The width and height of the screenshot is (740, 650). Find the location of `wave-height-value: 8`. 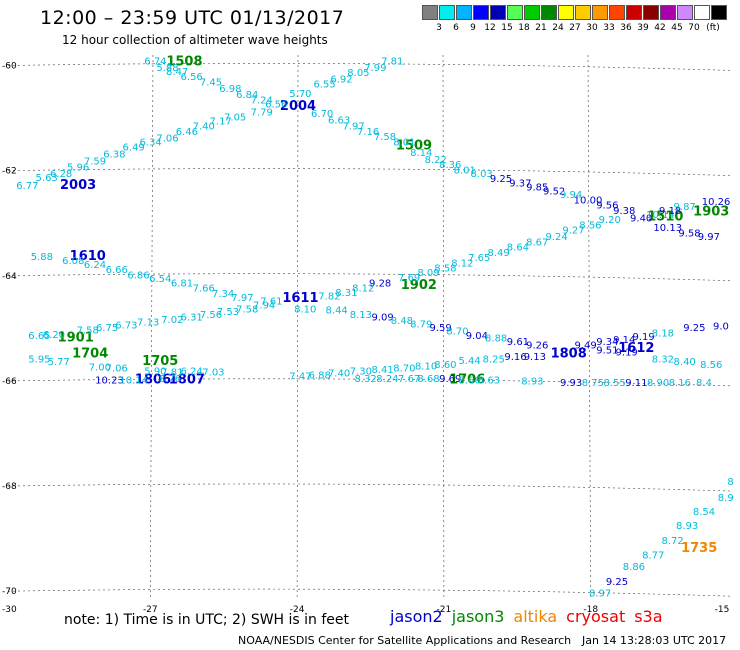

wave-height-value: 8 is located at coordinates (730, 482).